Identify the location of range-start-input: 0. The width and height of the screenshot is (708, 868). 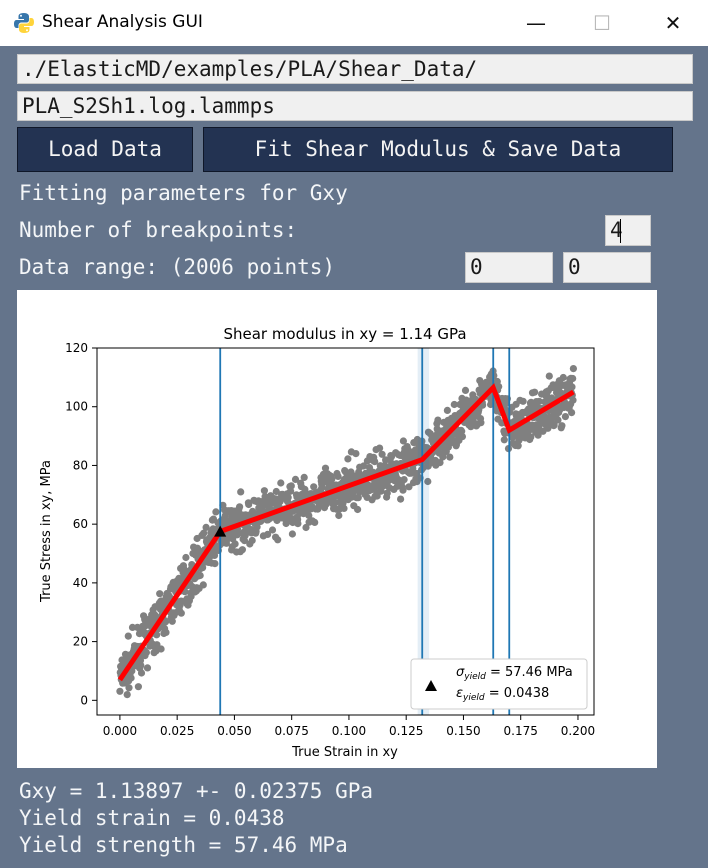
(509, 267).